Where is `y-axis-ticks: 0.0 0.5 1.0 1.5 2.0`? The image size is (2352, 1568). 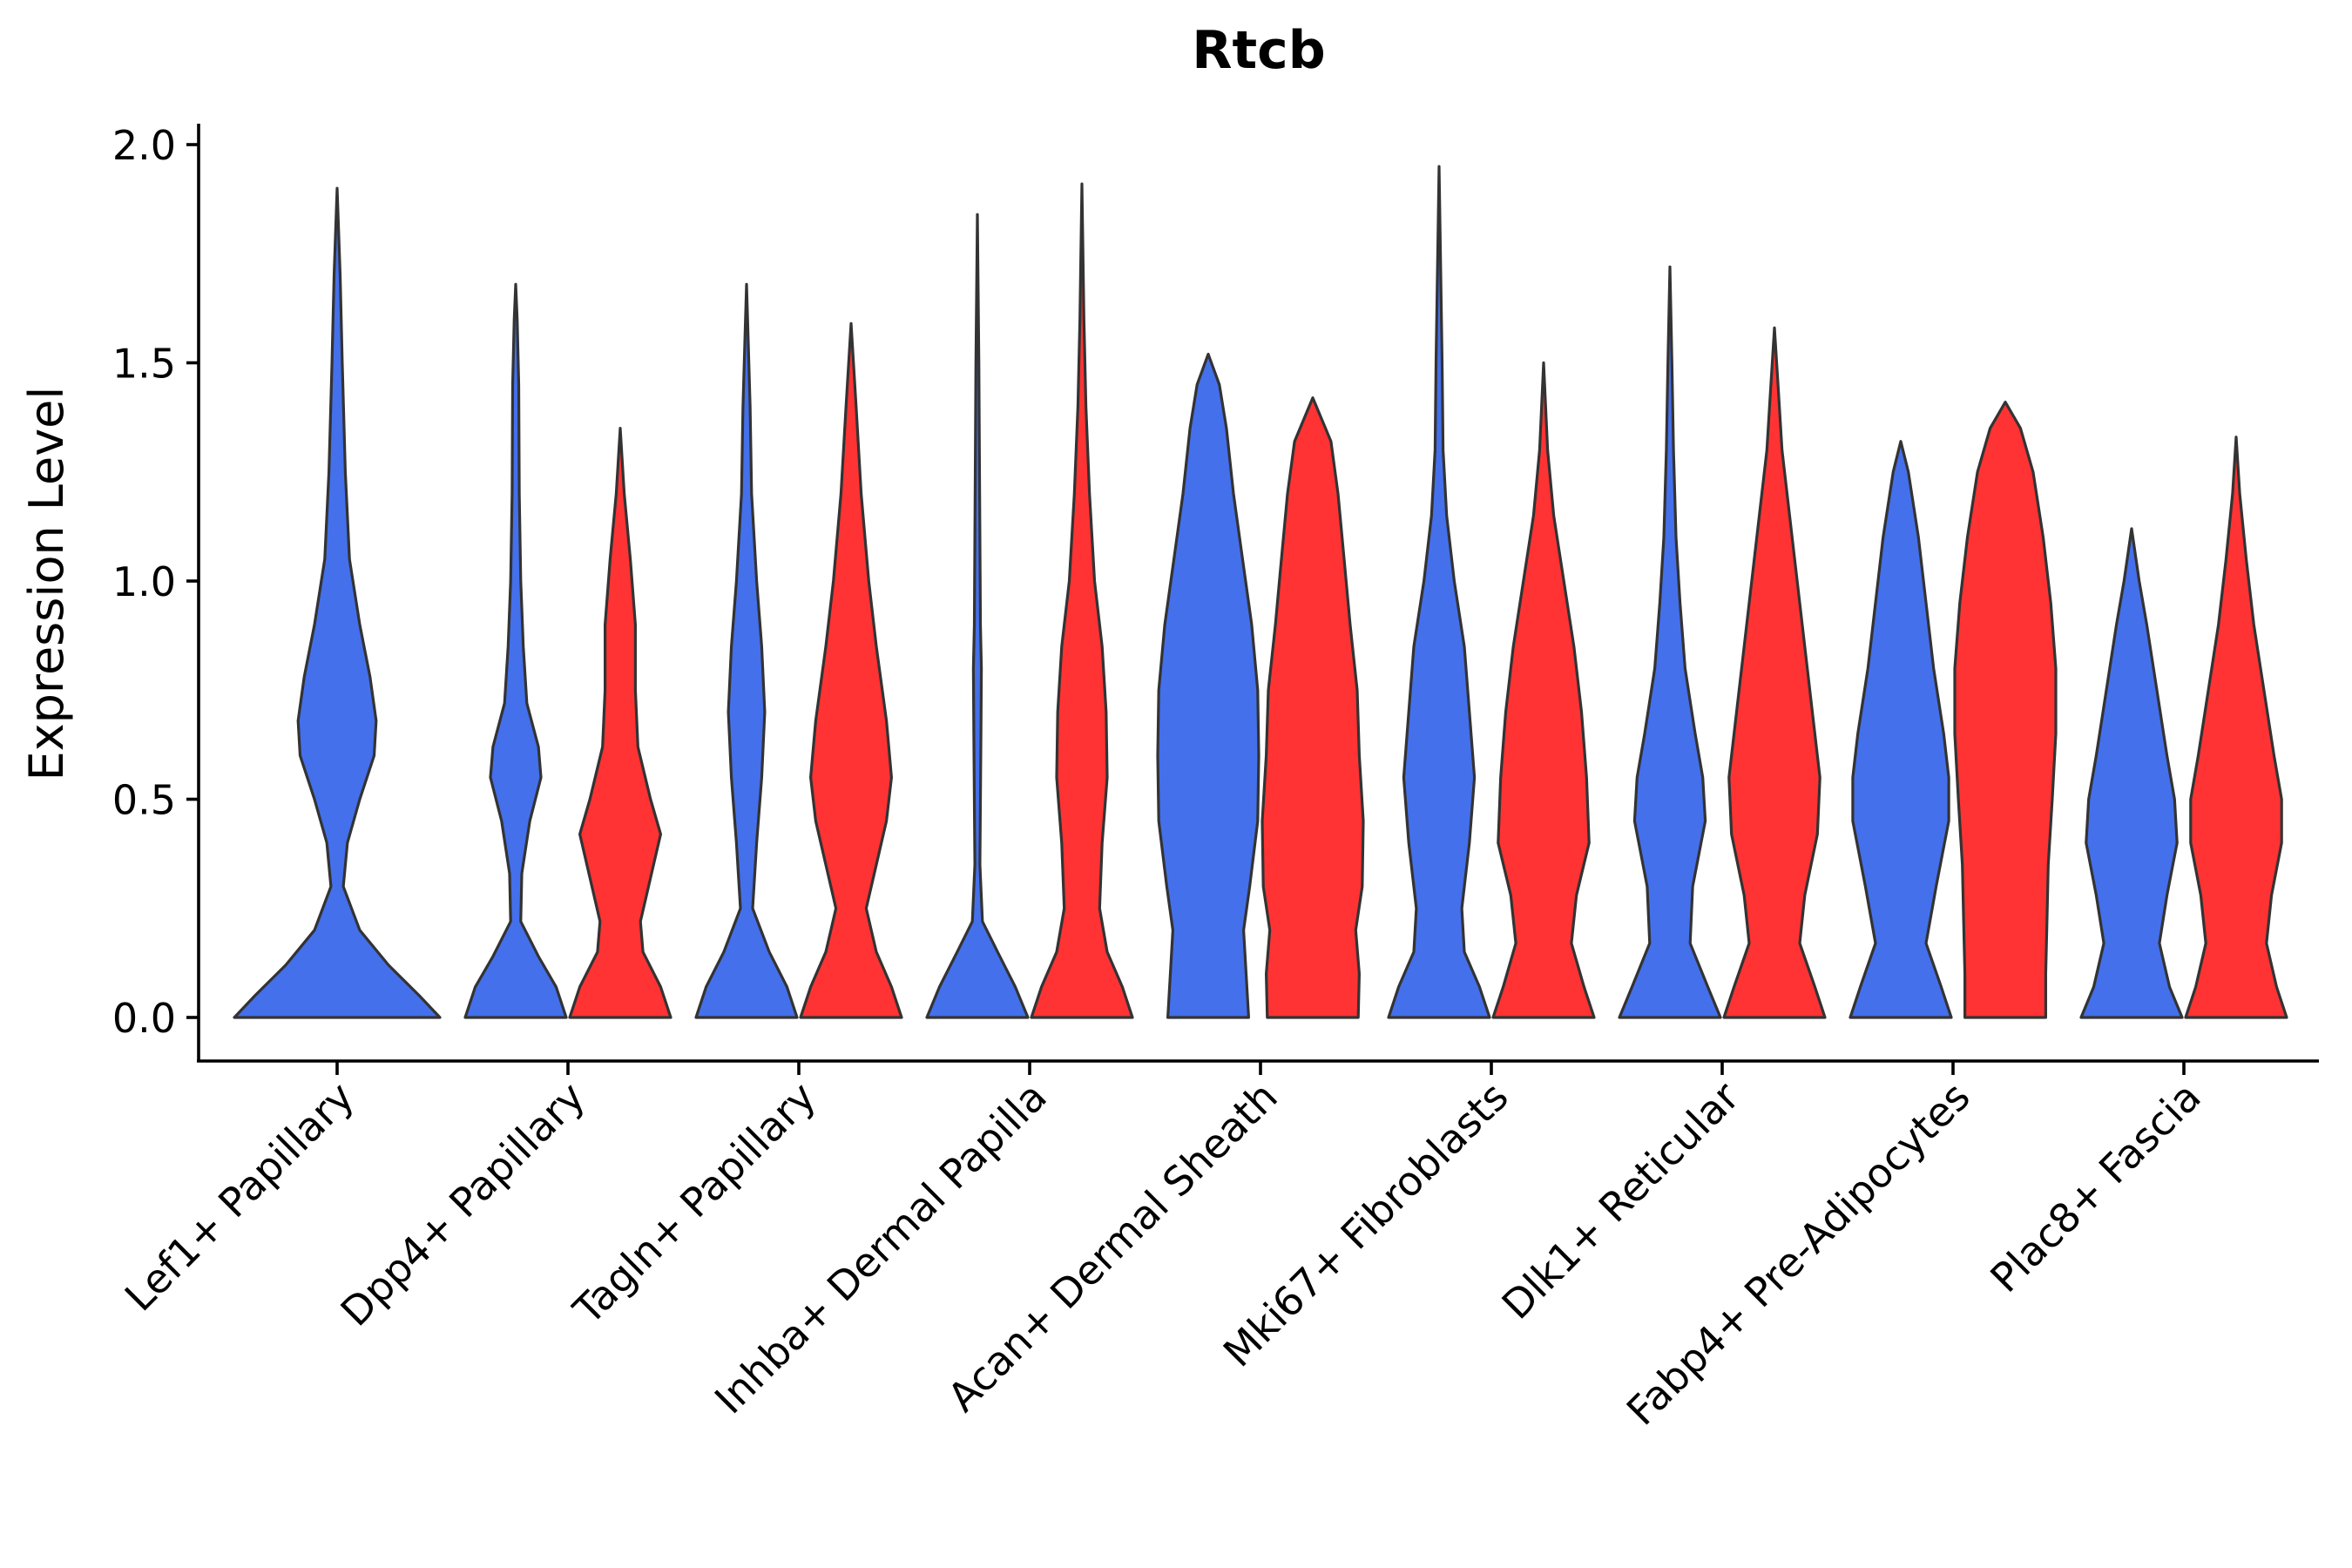
y-axis-ticks: 0.0 0.5 1.0 1.5 2.0 is located at coordinates (155, 582).